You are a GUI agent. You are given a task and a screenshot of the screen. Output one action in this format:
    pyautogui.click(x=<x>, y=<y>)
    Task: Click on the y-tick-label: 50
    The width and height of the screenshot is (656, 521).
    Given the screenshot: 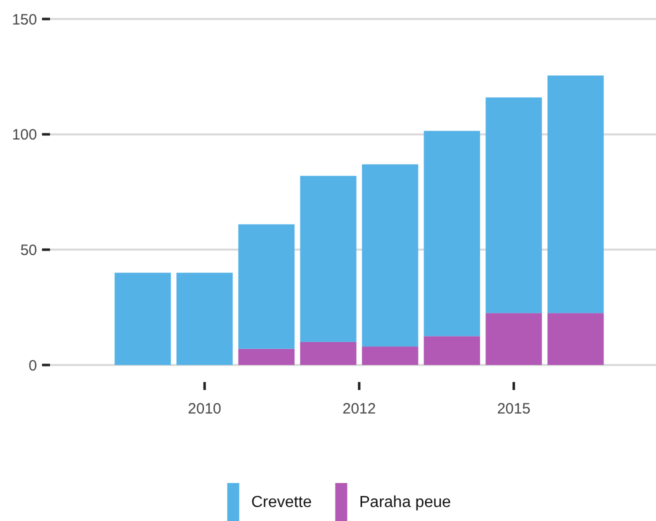 What is the action you would take?
    pyautogui.click(x=28, y=250)
    